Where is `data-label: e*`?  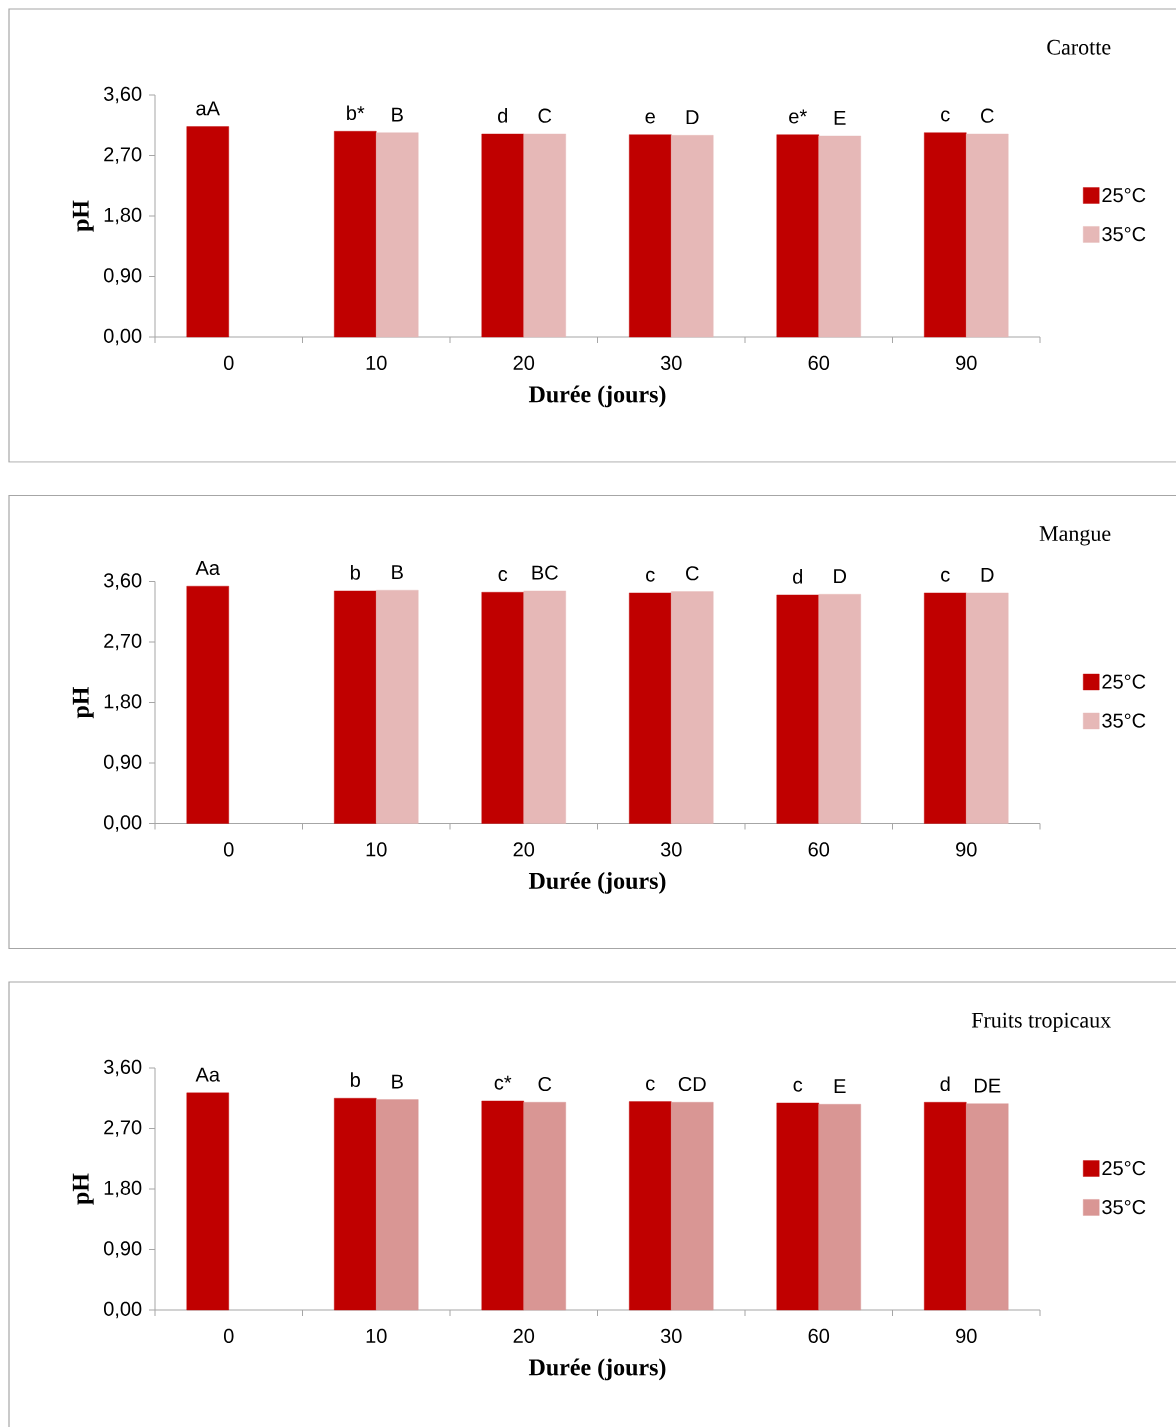
data-label: e* is located at coordinates (798, 116).